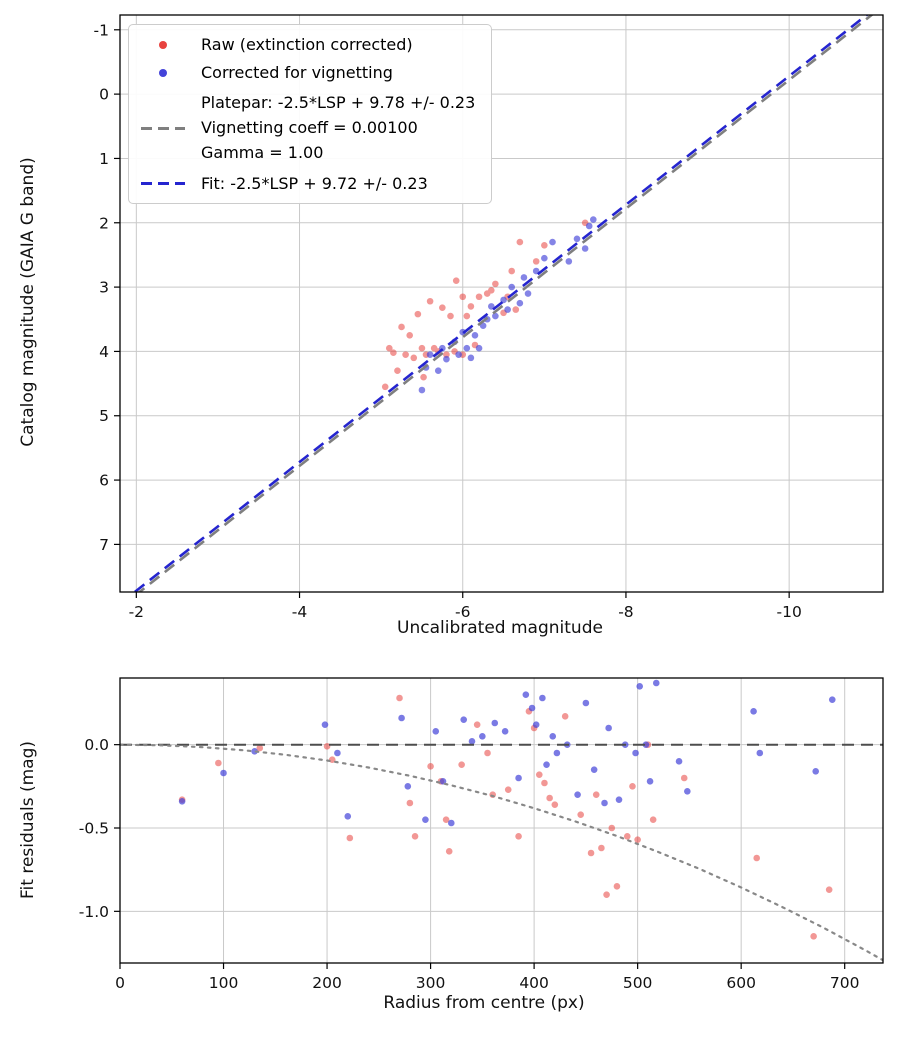  I want to click on svg-text: -1, so click(101, 30).